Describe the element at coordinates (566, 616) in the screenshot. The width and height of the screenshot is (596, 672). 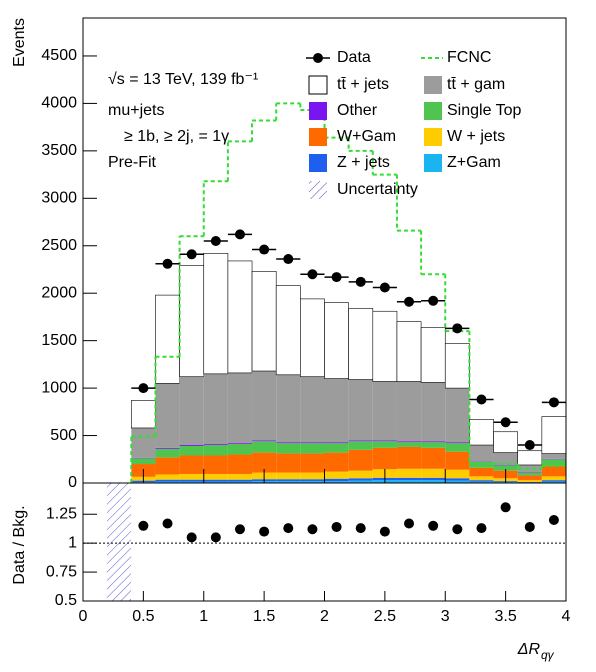
I see `x-tick-label: 4` at that location.